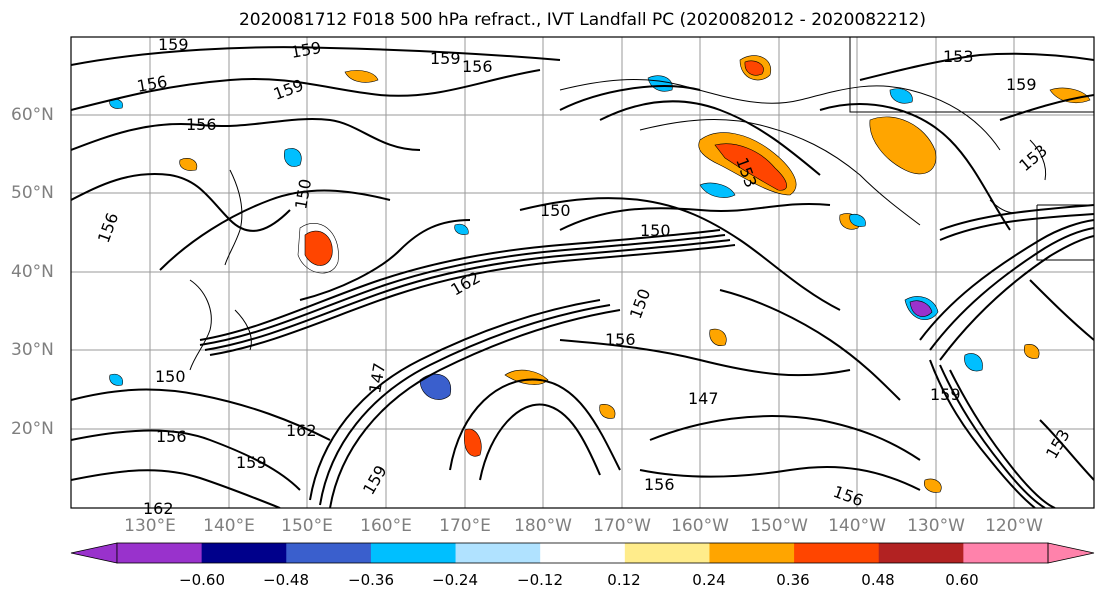 This screenshot has width=1105, height=601. Describe the element at coordinates (286, 580) in the screenshot. I see `colorbar-tick-label: −0.48` at that location.